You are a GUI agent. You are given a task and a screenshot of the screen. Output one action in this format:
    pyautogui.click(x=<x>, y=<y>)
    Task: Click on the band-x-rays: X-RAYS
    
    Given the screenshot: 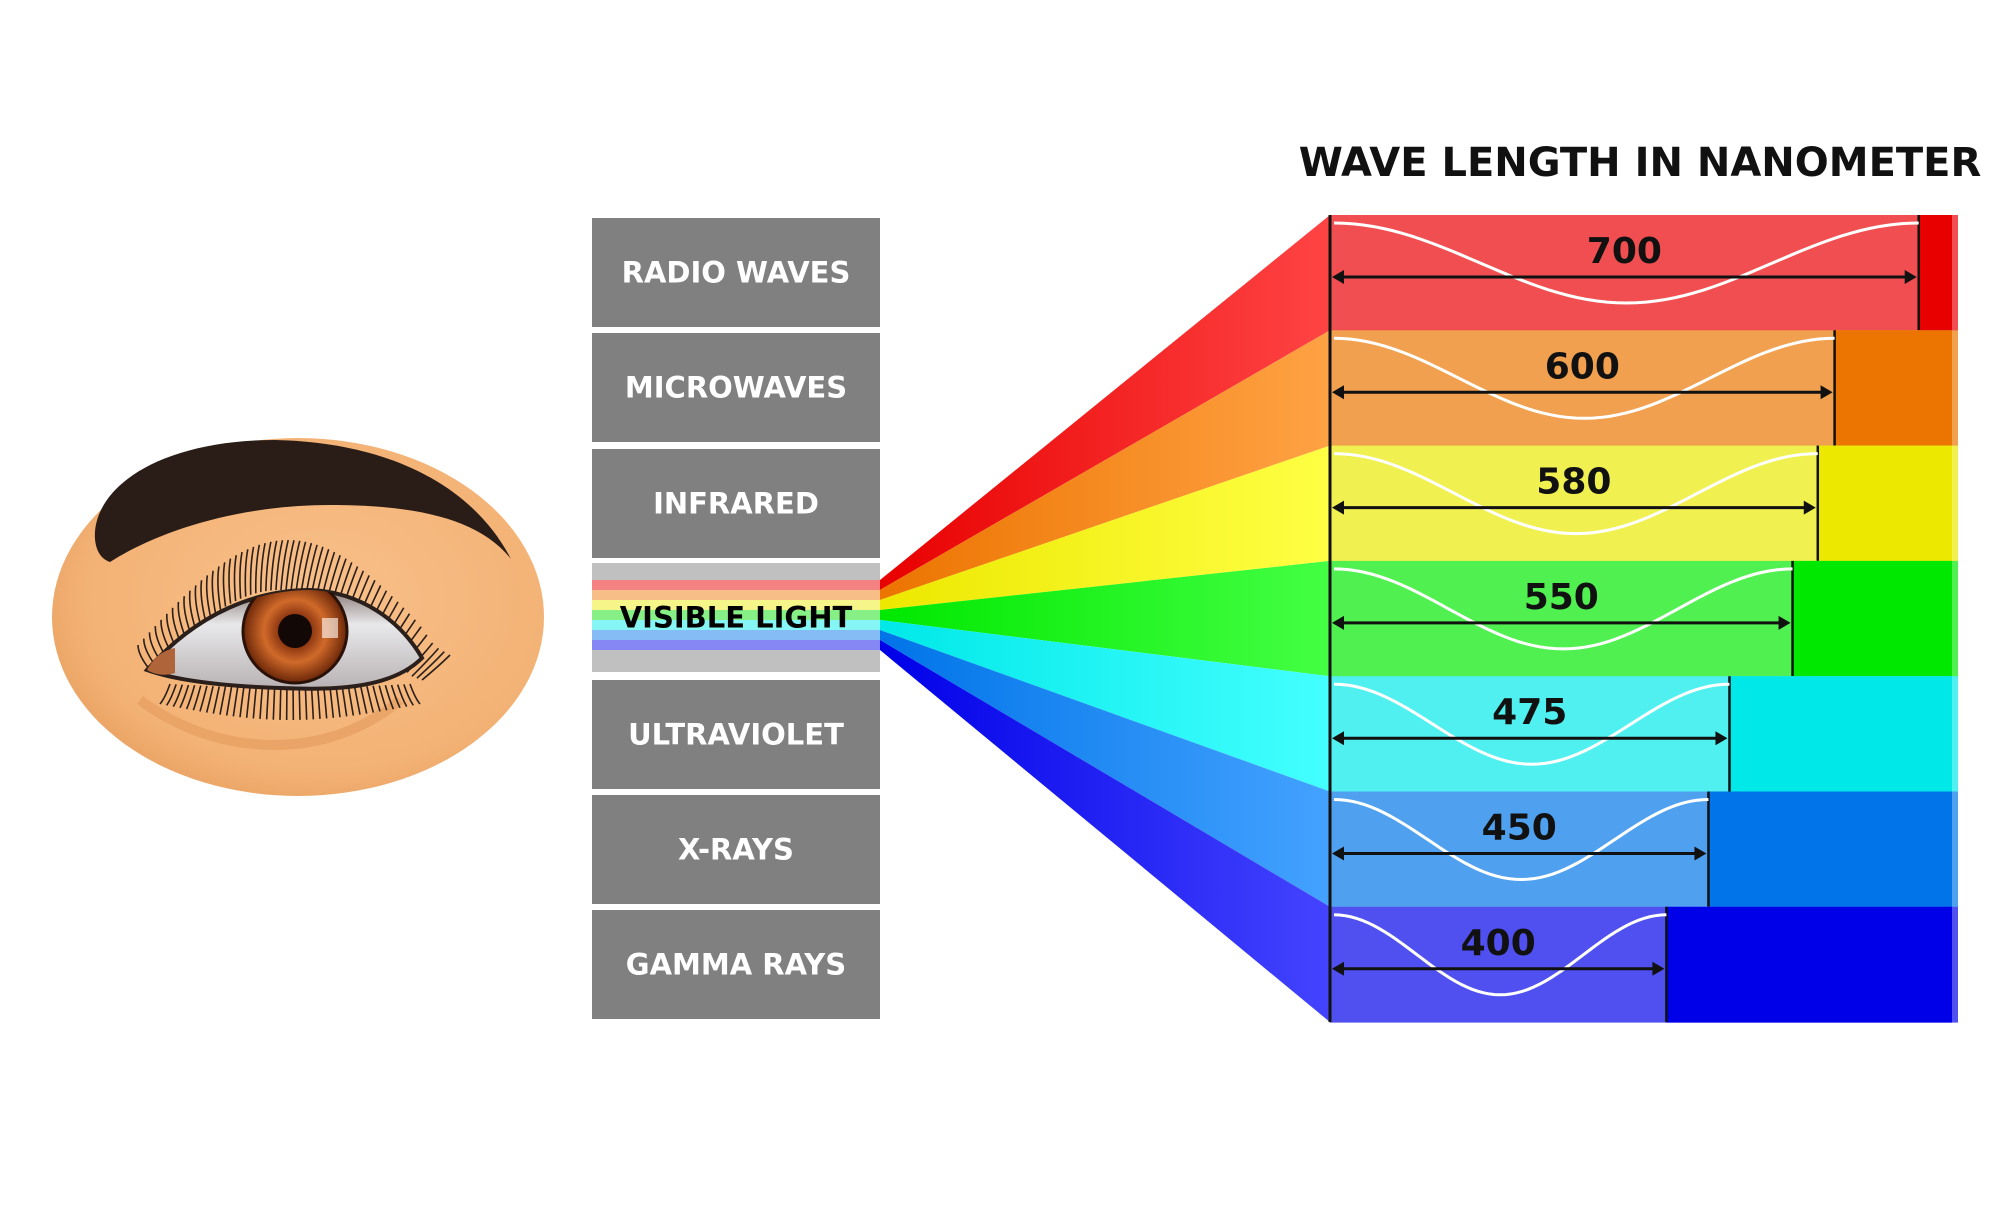 What is the action you would take?
    pyautogui.click(x=736, y=849)
    